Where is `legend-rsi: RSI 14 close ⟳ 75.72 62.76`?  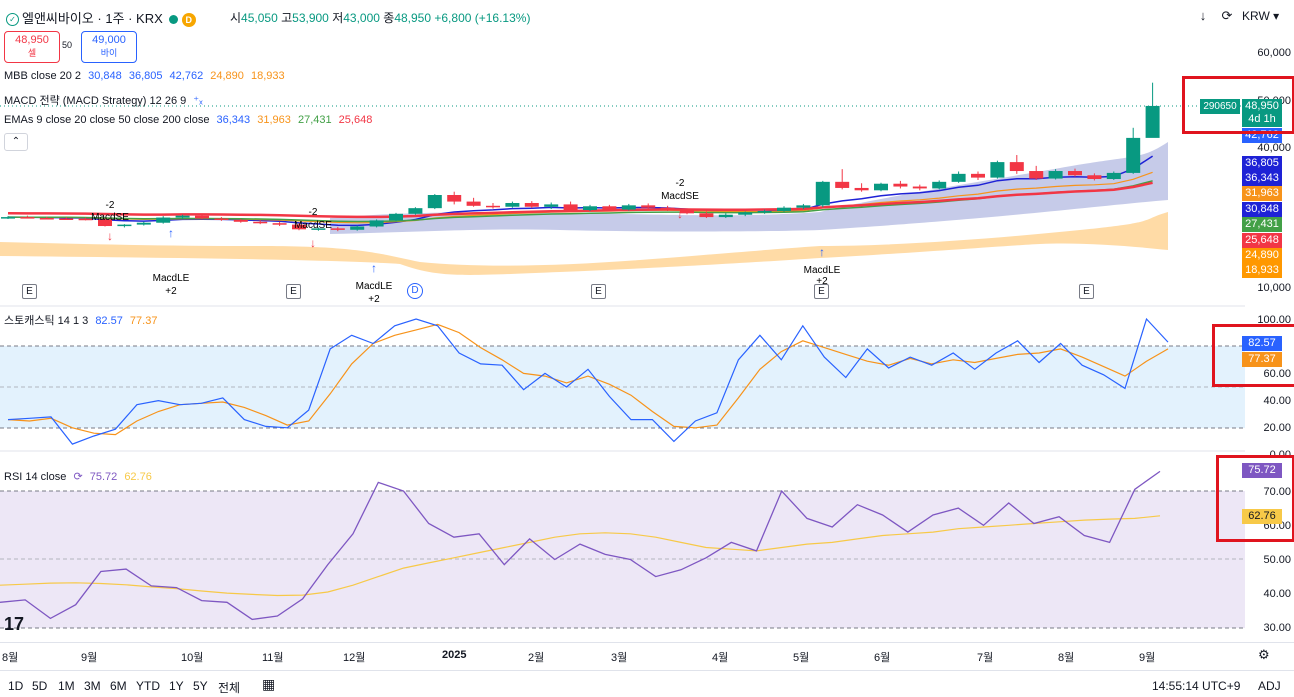
legend-rsi: RSI 14 close ⟳ 75.72 62.76 is located at coordinates (80, 476).